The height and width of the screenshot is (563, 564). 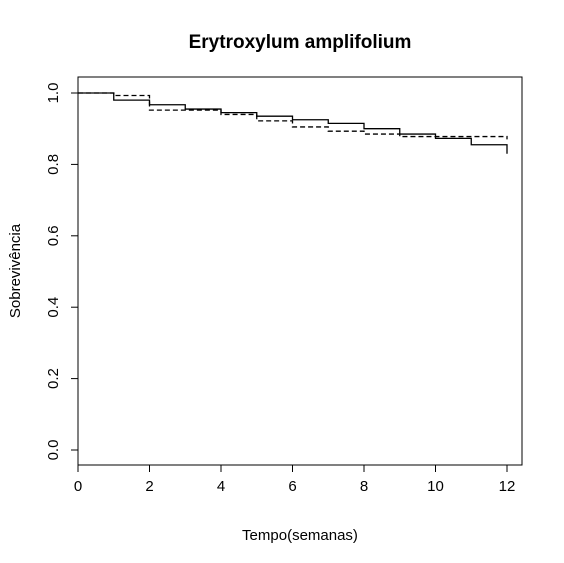 I want to click on survival-curve-dashed, so click(x=293, y=116).